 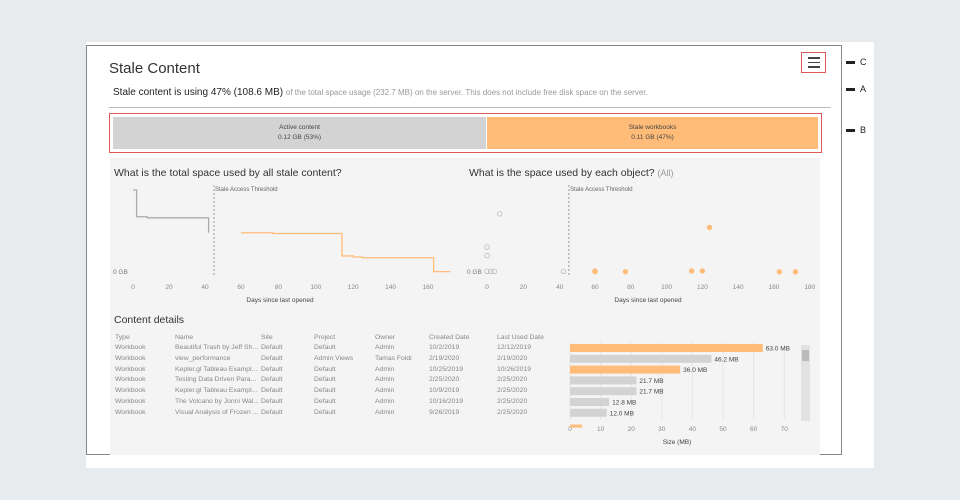 I want to click on series-line-active, so click(x=171, y=211).